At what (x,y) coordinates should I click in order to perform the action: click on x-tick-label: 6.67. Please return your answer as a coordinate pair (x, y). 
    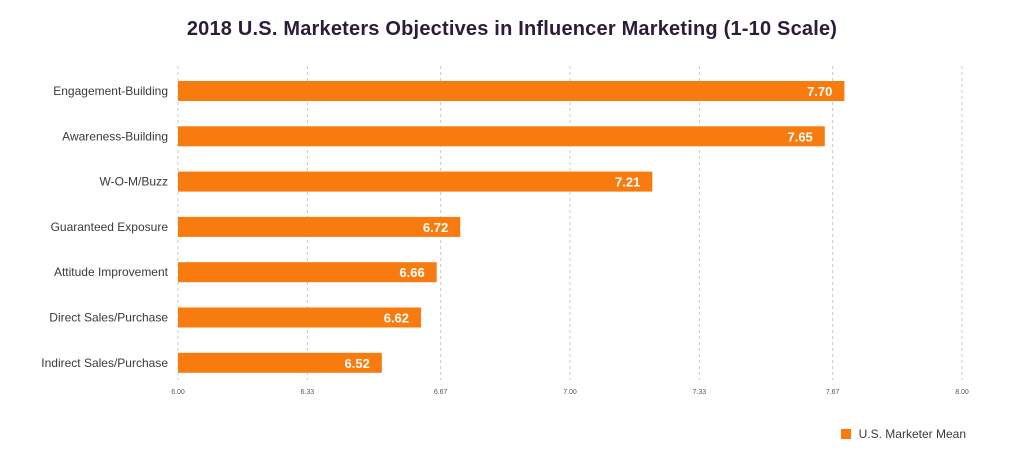
    Looking at the image, I should click on (441, 392).